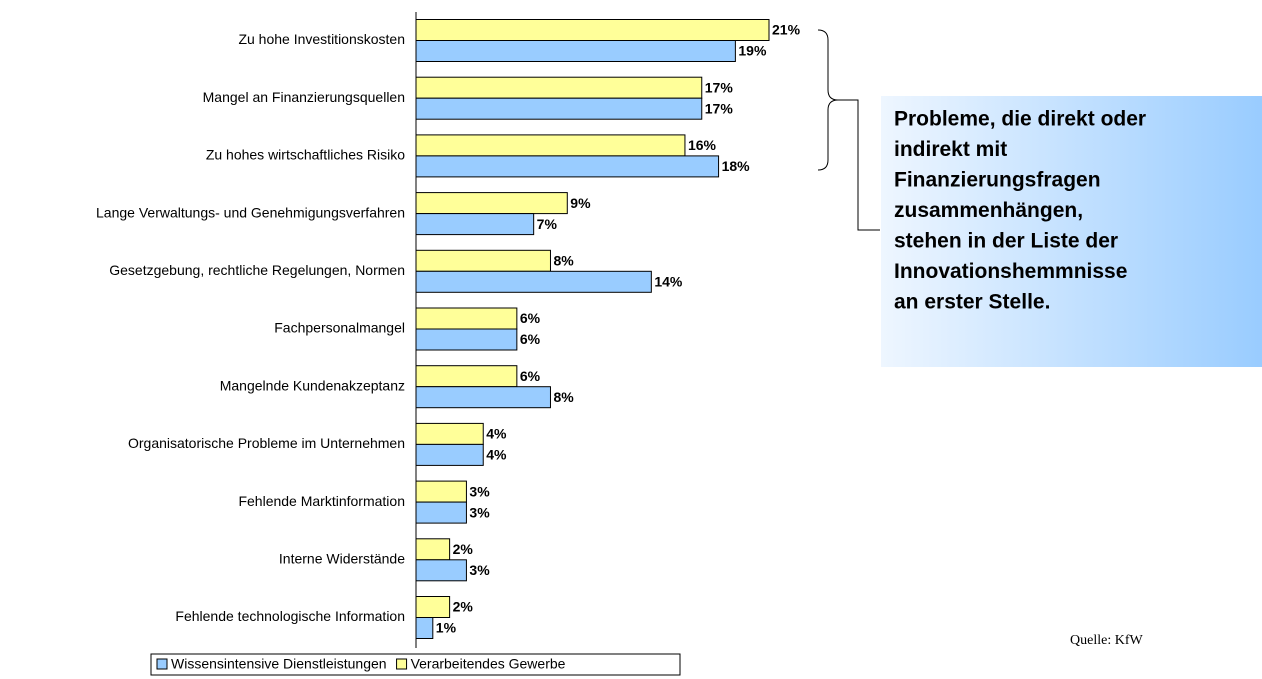 This screenshot has width=1262, height=679. I want to click on connector, so click(859, 165).